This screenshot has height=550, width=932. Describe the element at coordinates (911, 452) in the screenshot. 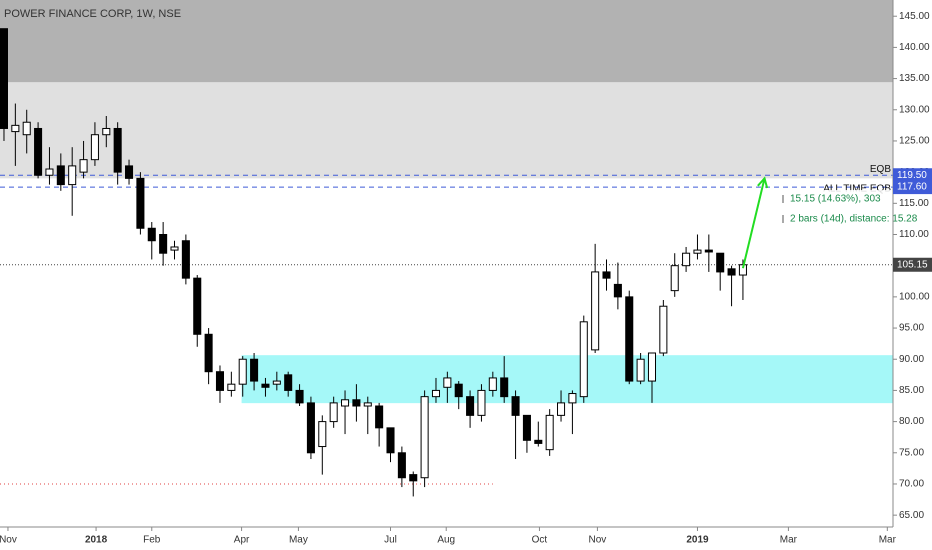

I see `y-tick-label: 75.00` at that location.